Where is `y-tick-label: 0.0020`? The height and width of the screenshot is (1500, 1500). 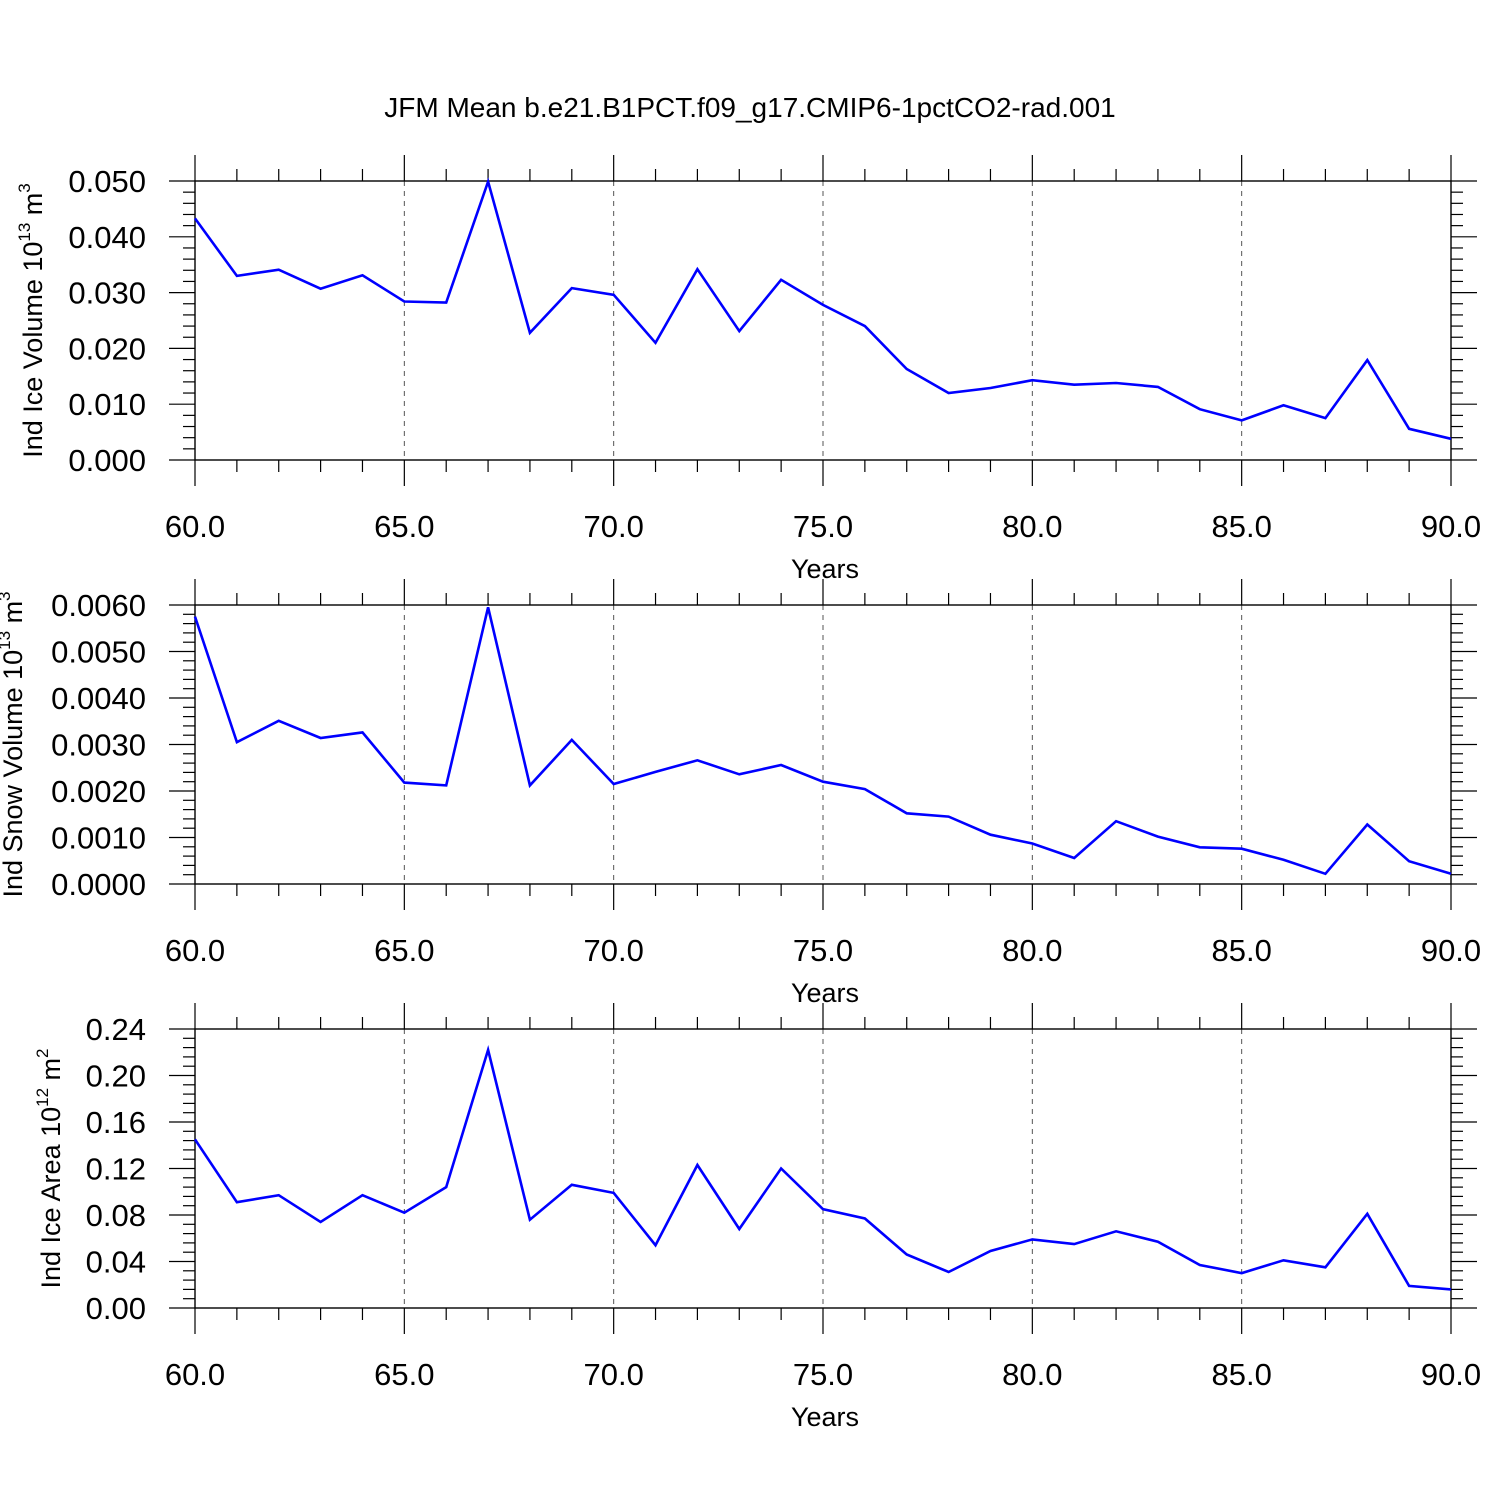
y-tick-label: 0.0020 is located at coordinates (98, 791).